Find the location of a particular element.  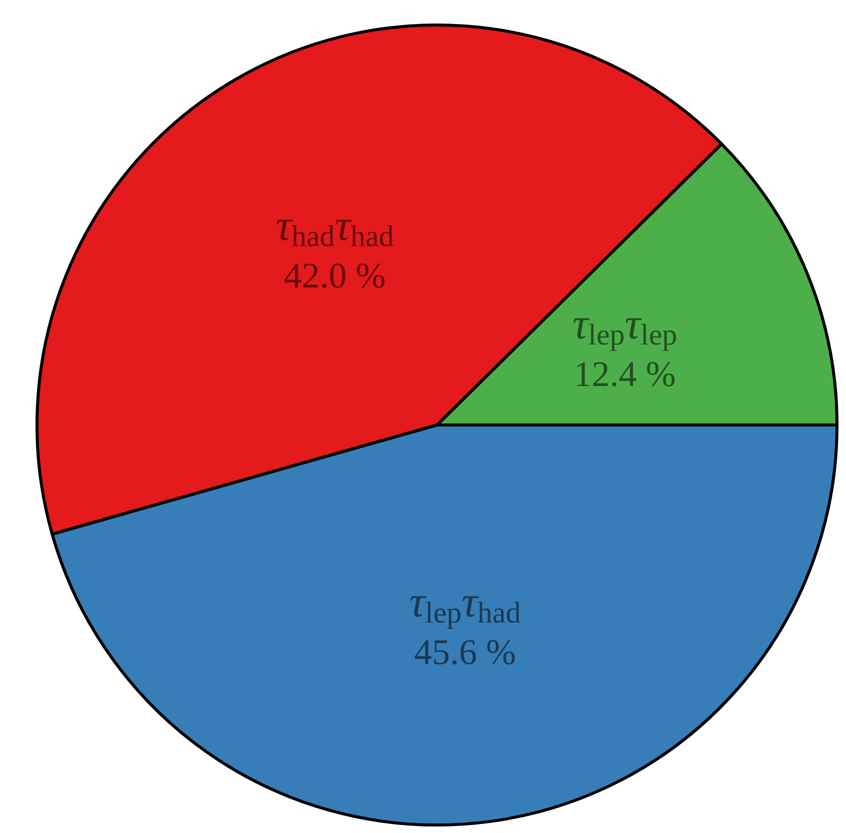

data-label: 12.4 % is located at coordinates (625, 374).